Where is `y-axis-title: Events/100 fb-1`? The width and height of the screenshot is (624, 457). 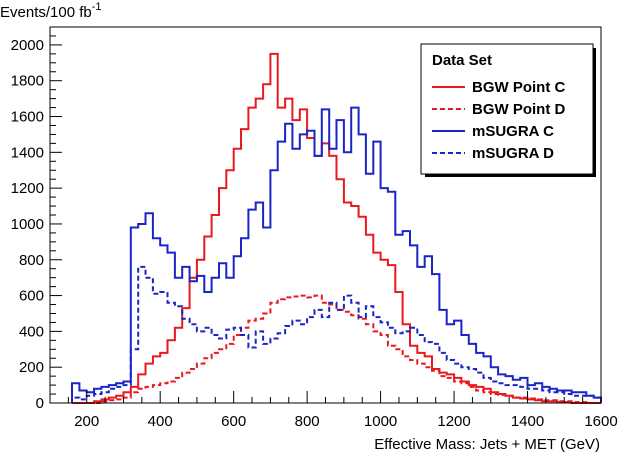
y-axis-title: Events/100 fb-1 is located at coordinates (51, 11).